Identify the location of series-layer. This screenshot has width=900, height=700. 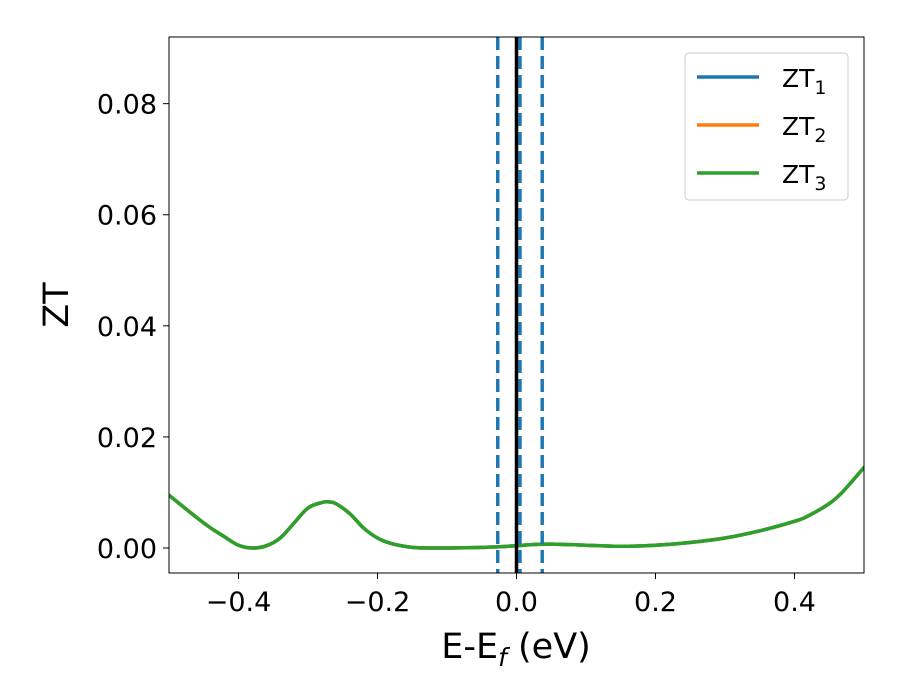
(516, 507).